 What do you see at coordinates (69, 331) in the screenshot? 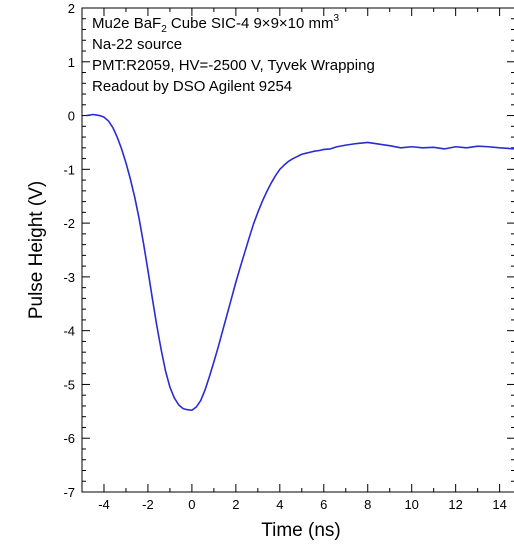
I see `y-tick-label: -4` at bounding box center [69, 331].